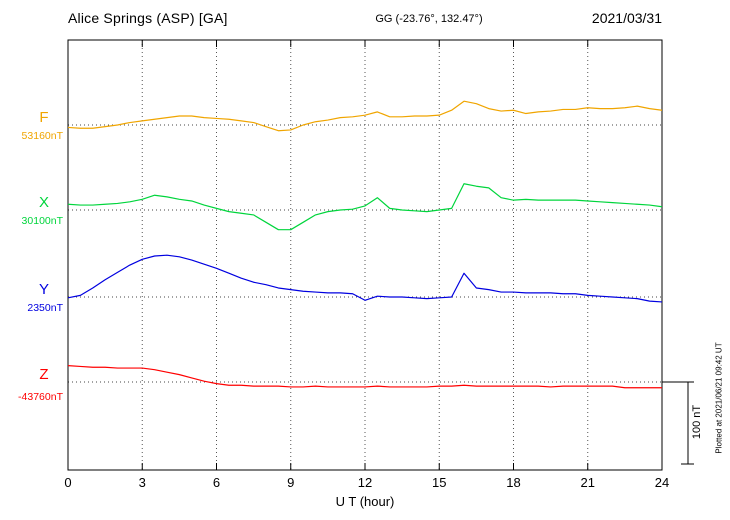 The width and height of the screenshot is (730, 520). I want to click on series-label-X: X, so click(43, 202).